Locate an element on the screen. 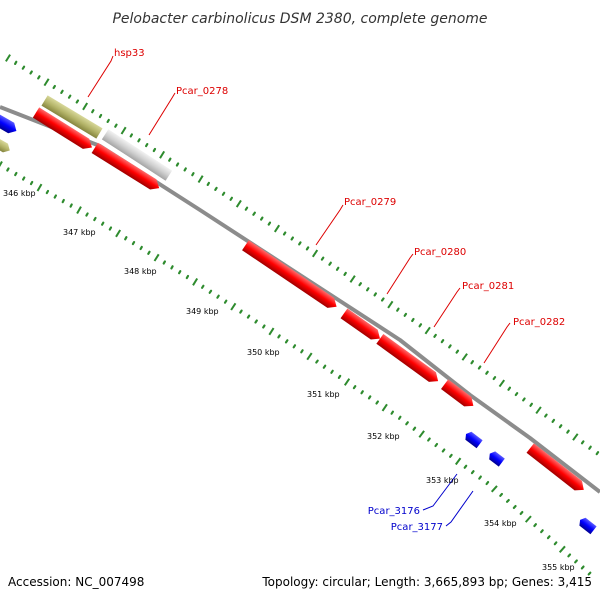 This screenshot has height=600, width=600. gene-red-a is located at coordinates (63, 129).